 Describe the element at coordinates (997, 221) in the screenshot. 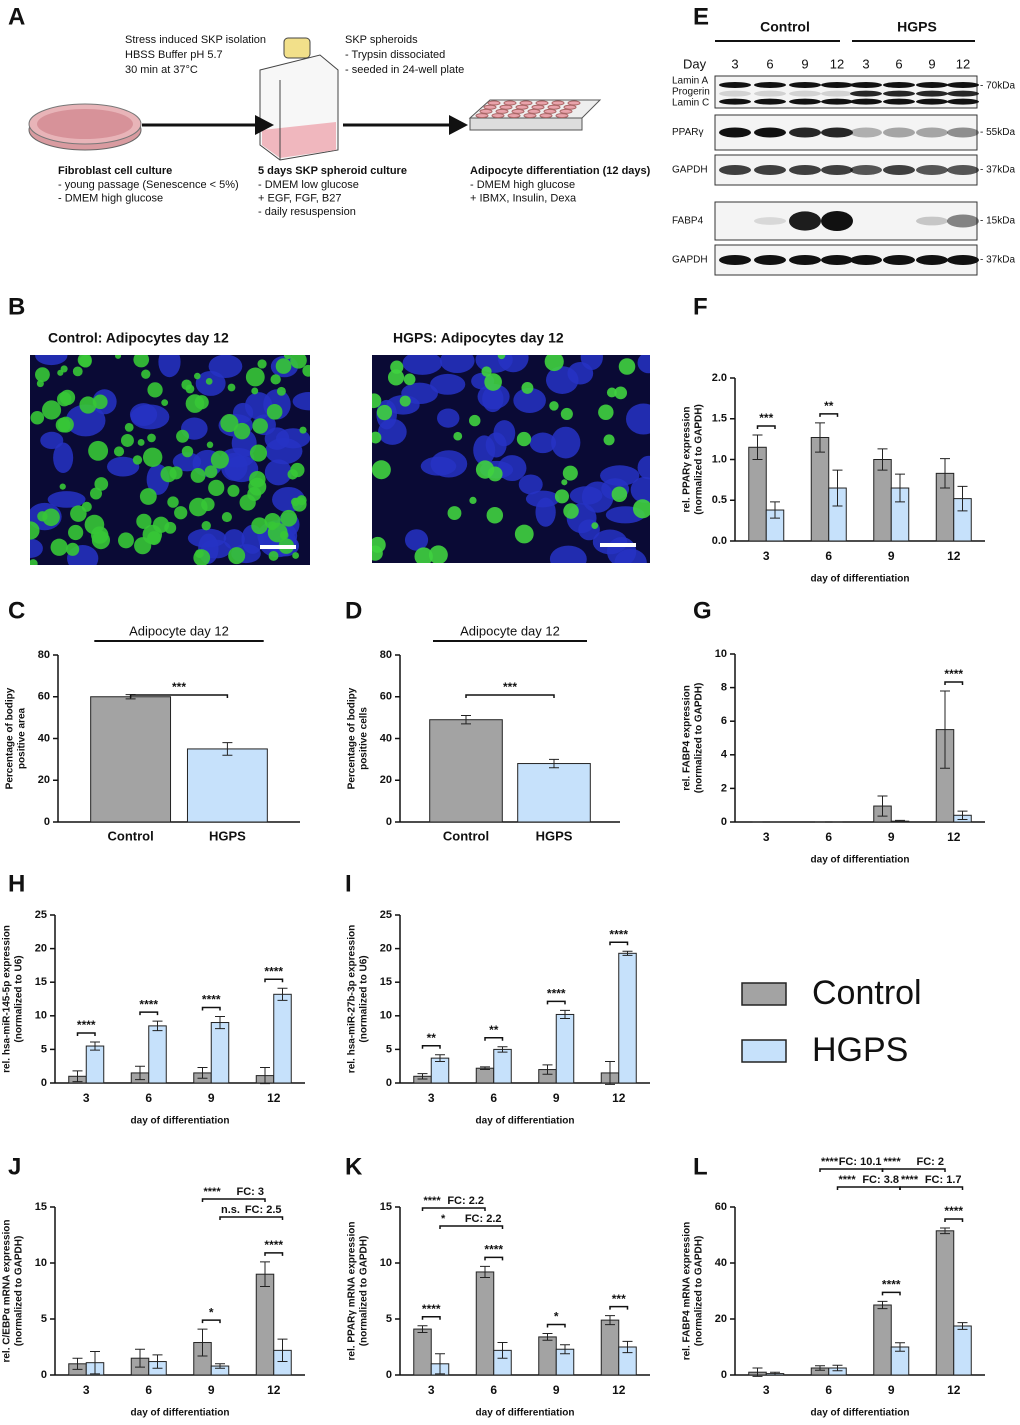

I see `size-label: - 15kDa` at that location.